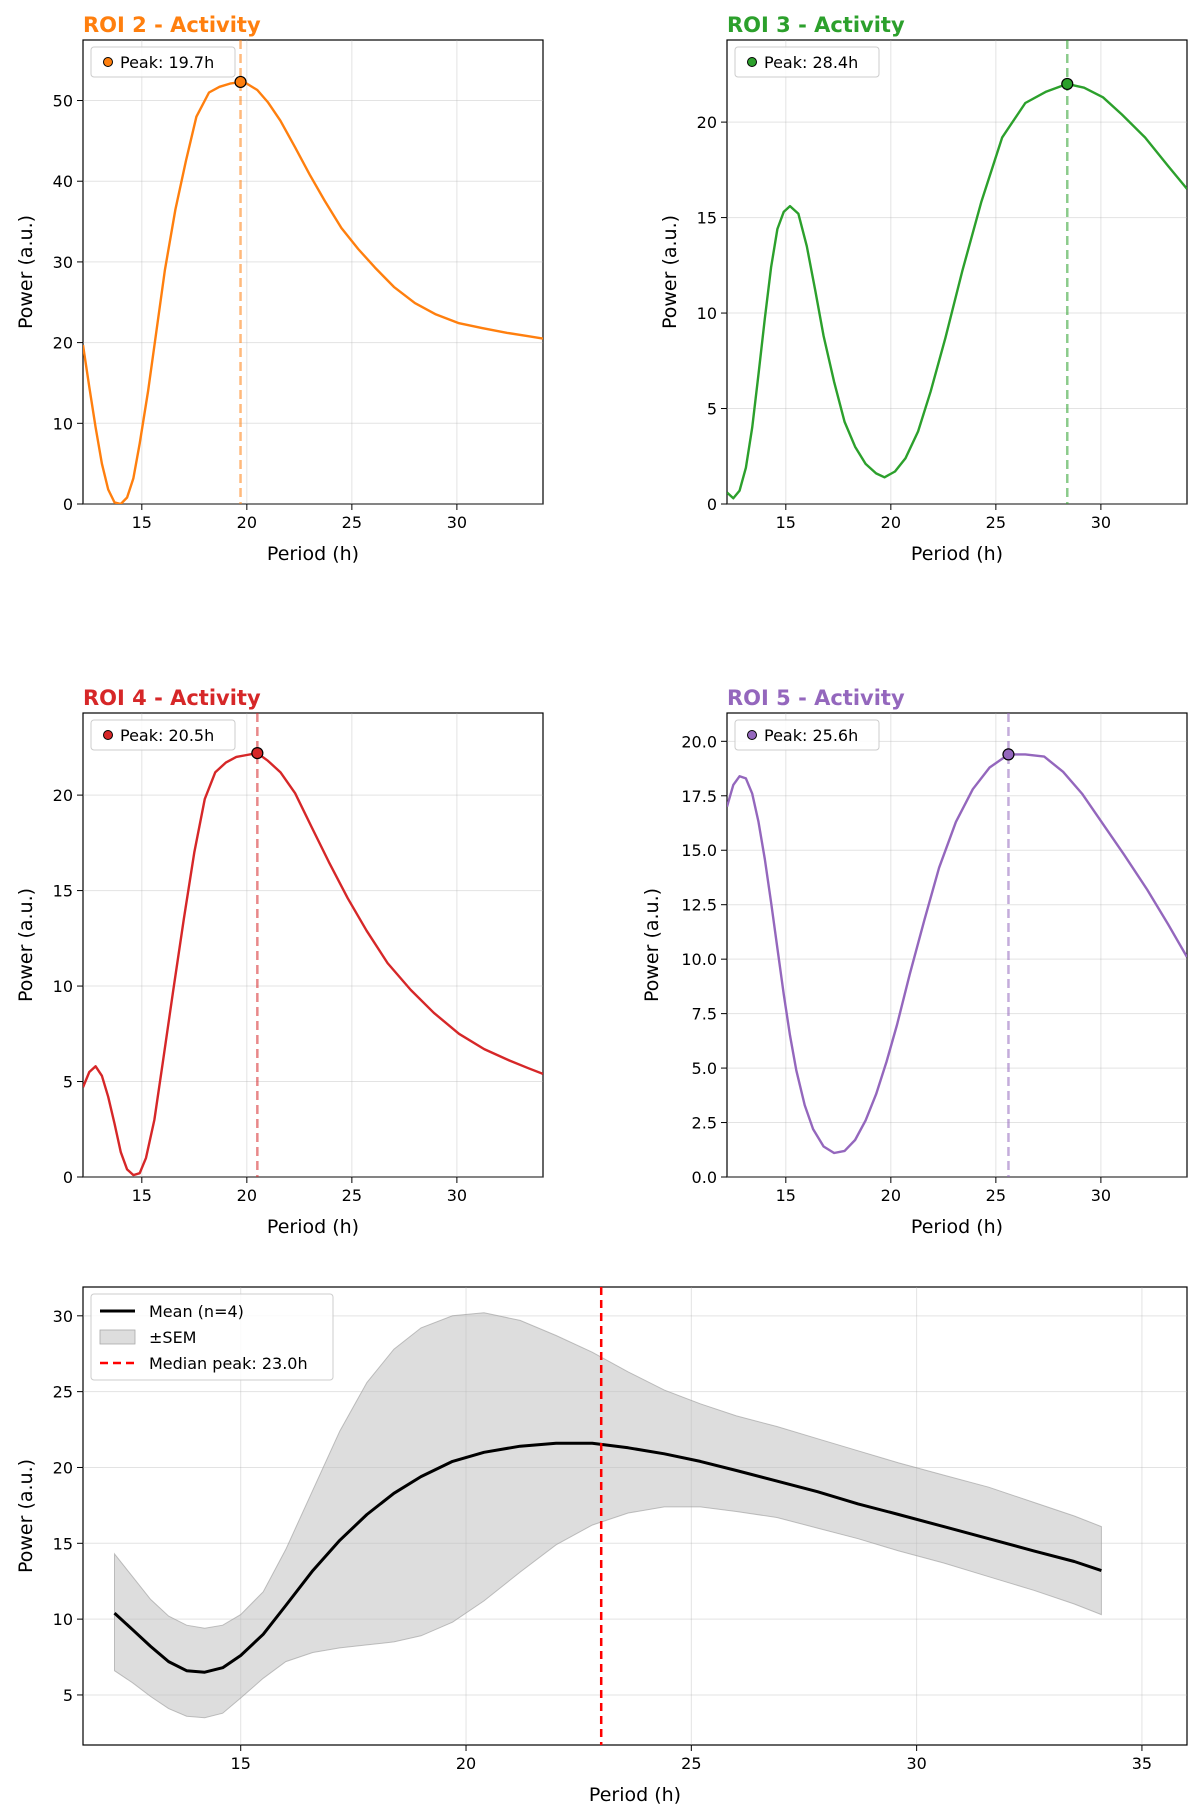 The image size is (1200, 1817). What do you see at coordinates (117, 1337) in the screenshot?
I see `legend-sem-swatch` at bounding box center [117, 1337].